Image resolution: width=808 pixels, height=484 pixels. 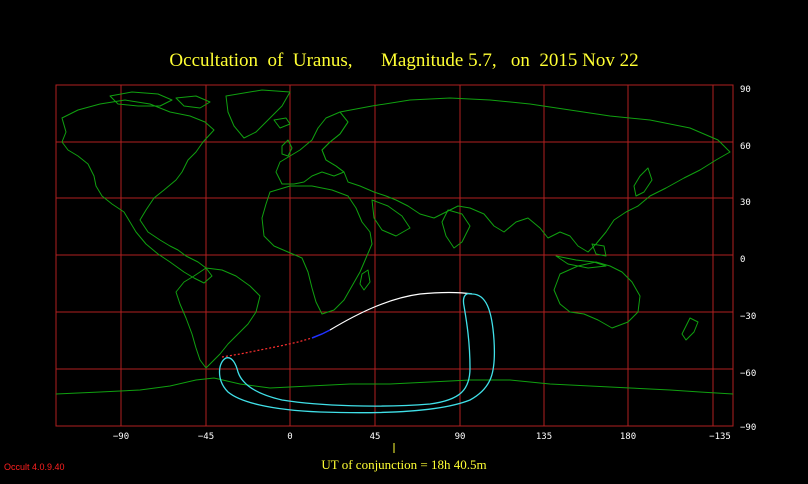 I want to click on path-night-segment, so click(x=267, y=347).